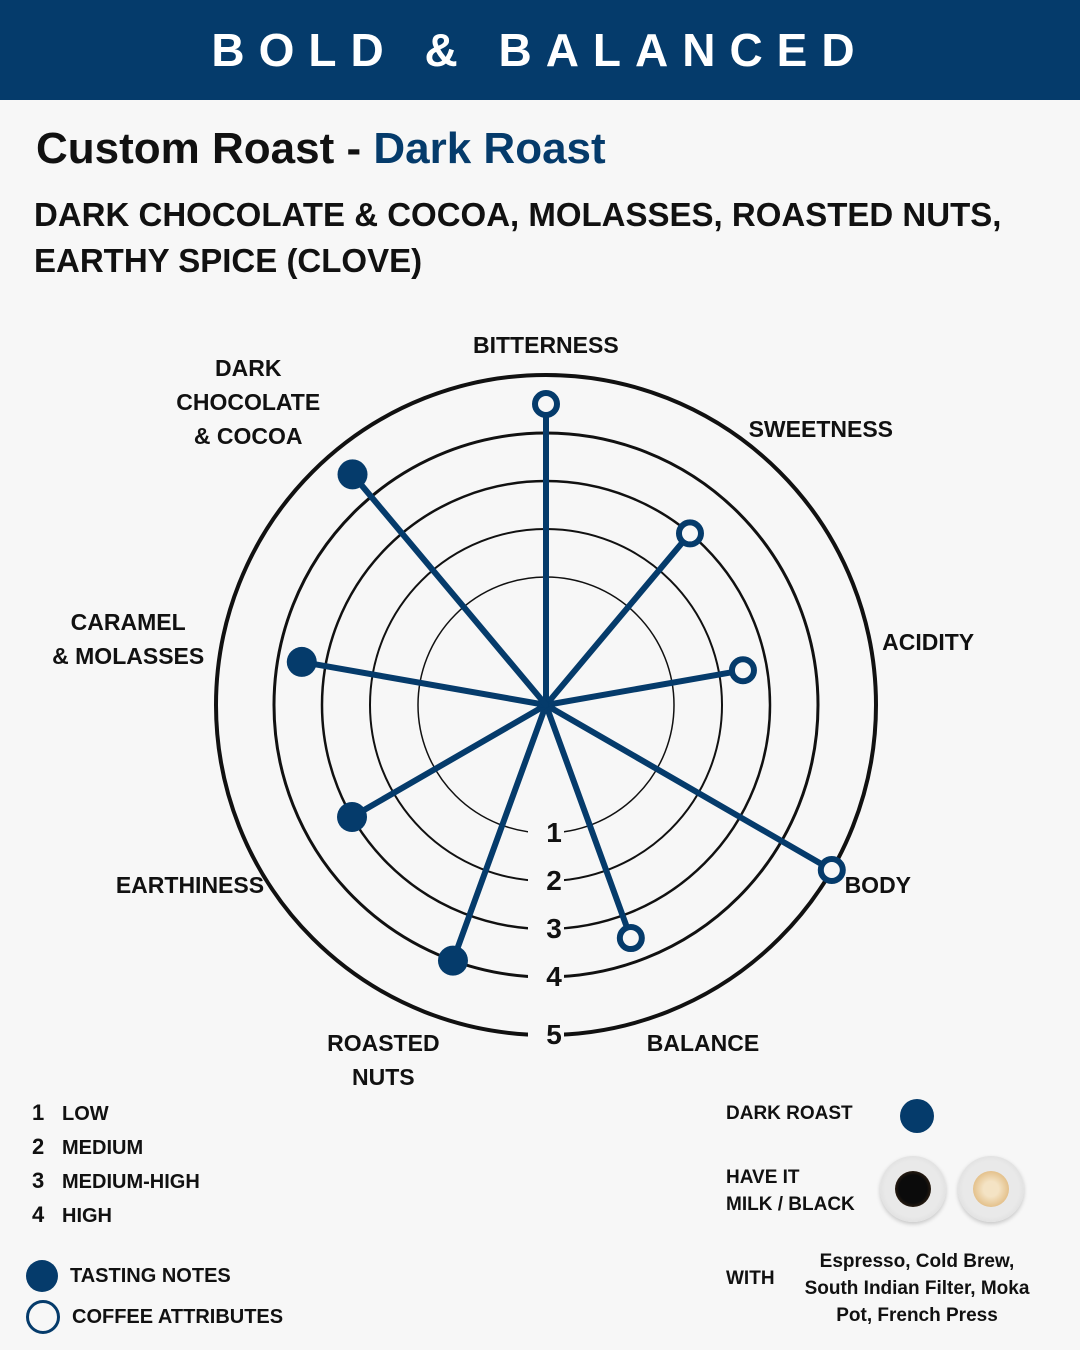 This screenshot has width=1080, height=1350. What do you see at coordinates (43, 1317) in the screenshot?
I see `open-marker-icon` at bounding box center [43, 1317].